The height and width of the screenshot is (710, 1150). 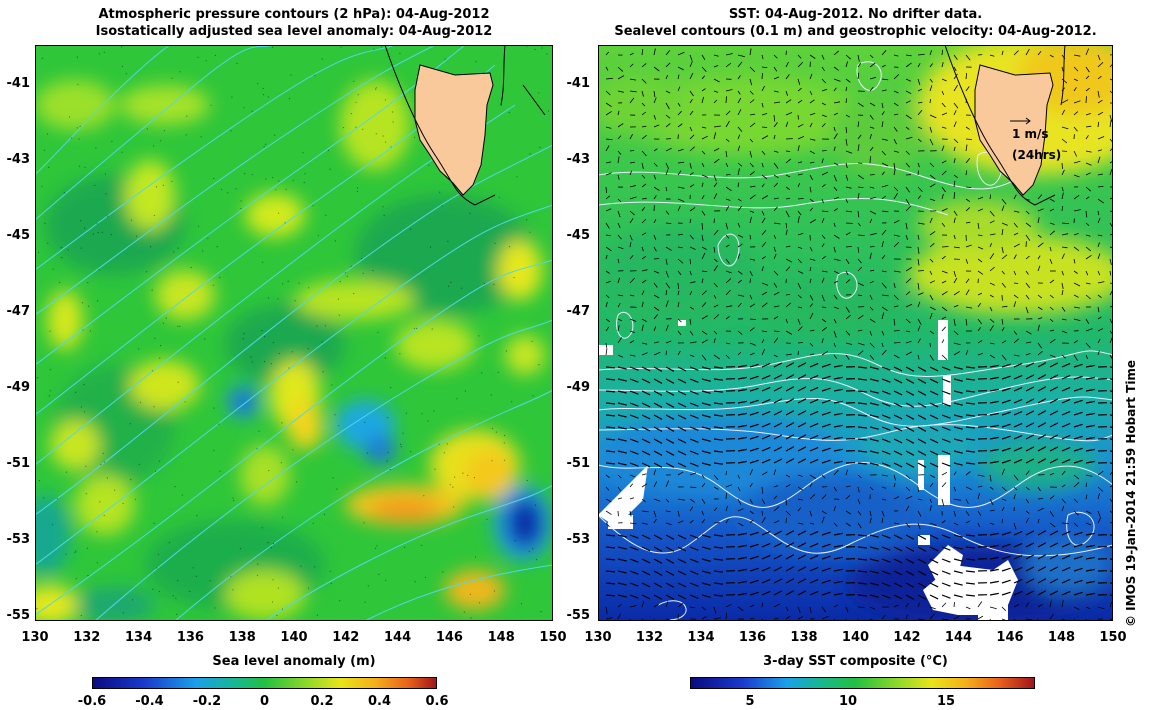 What do you see at coordinates (848, 701) in the screenshot?
I see `colorbar-tick-label: 10` at bounding box center [848, 701].